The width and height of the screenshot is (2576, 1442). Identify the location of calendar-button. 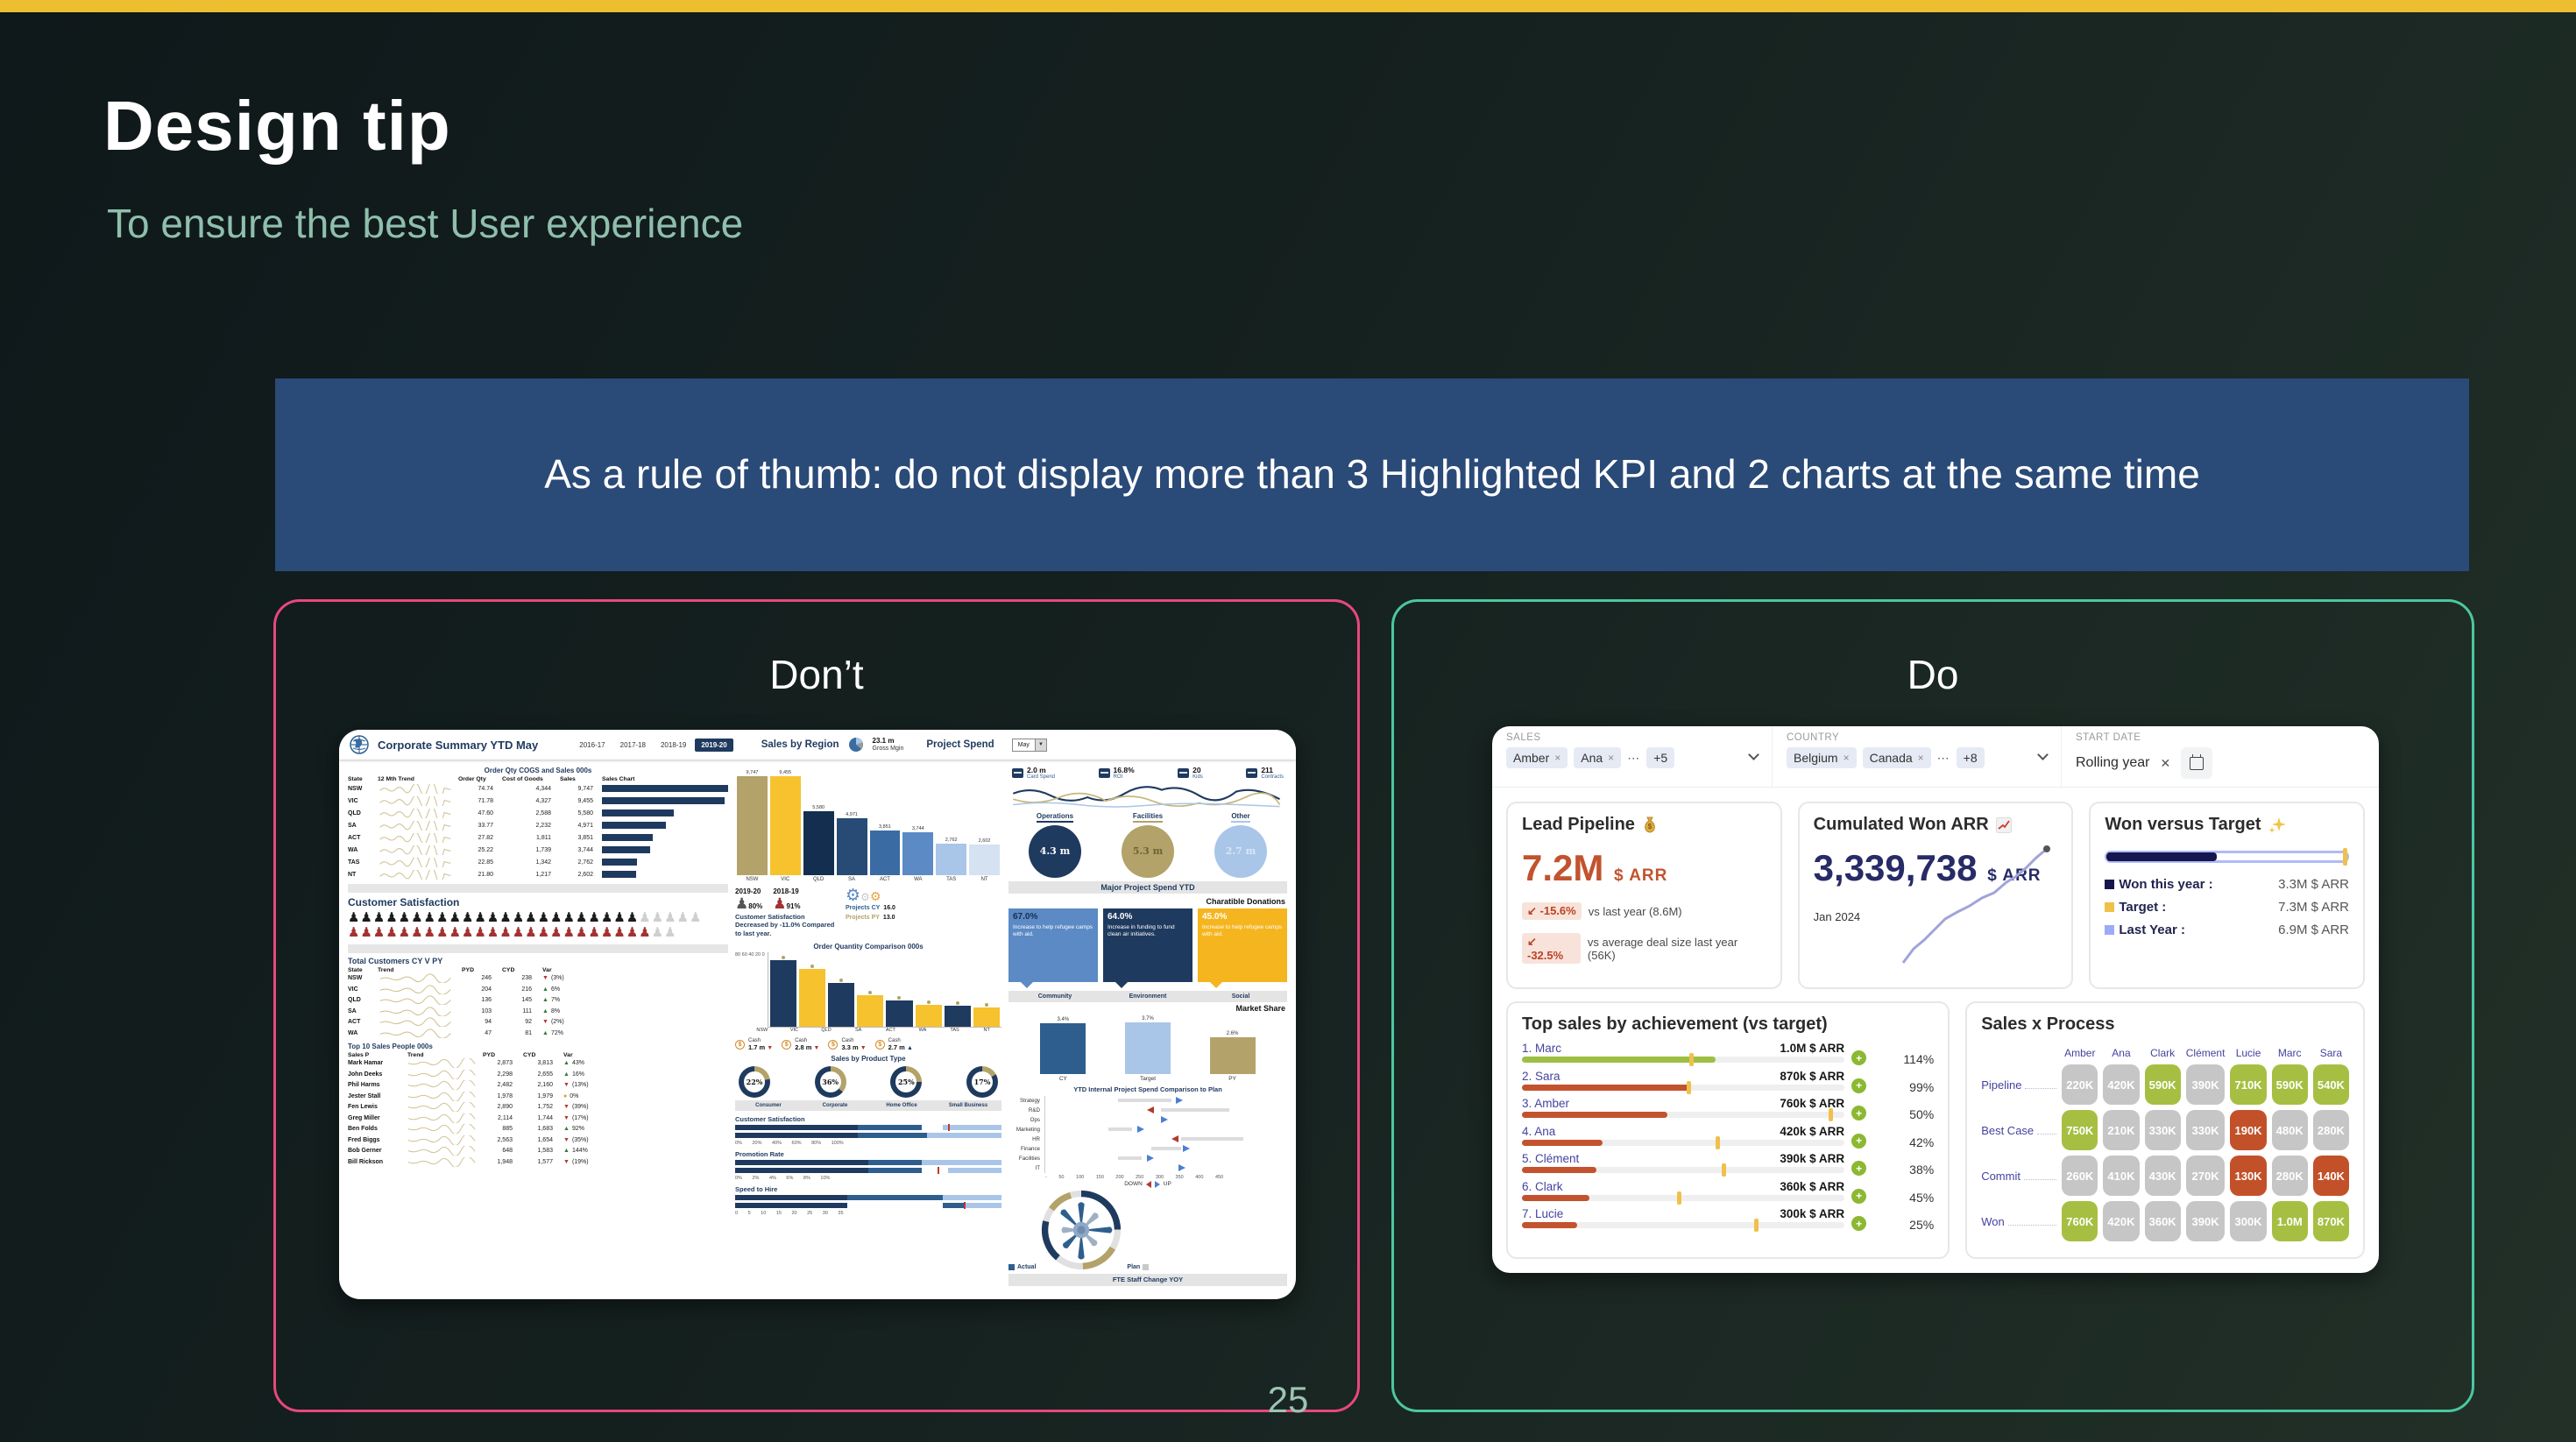
(2197, 763).